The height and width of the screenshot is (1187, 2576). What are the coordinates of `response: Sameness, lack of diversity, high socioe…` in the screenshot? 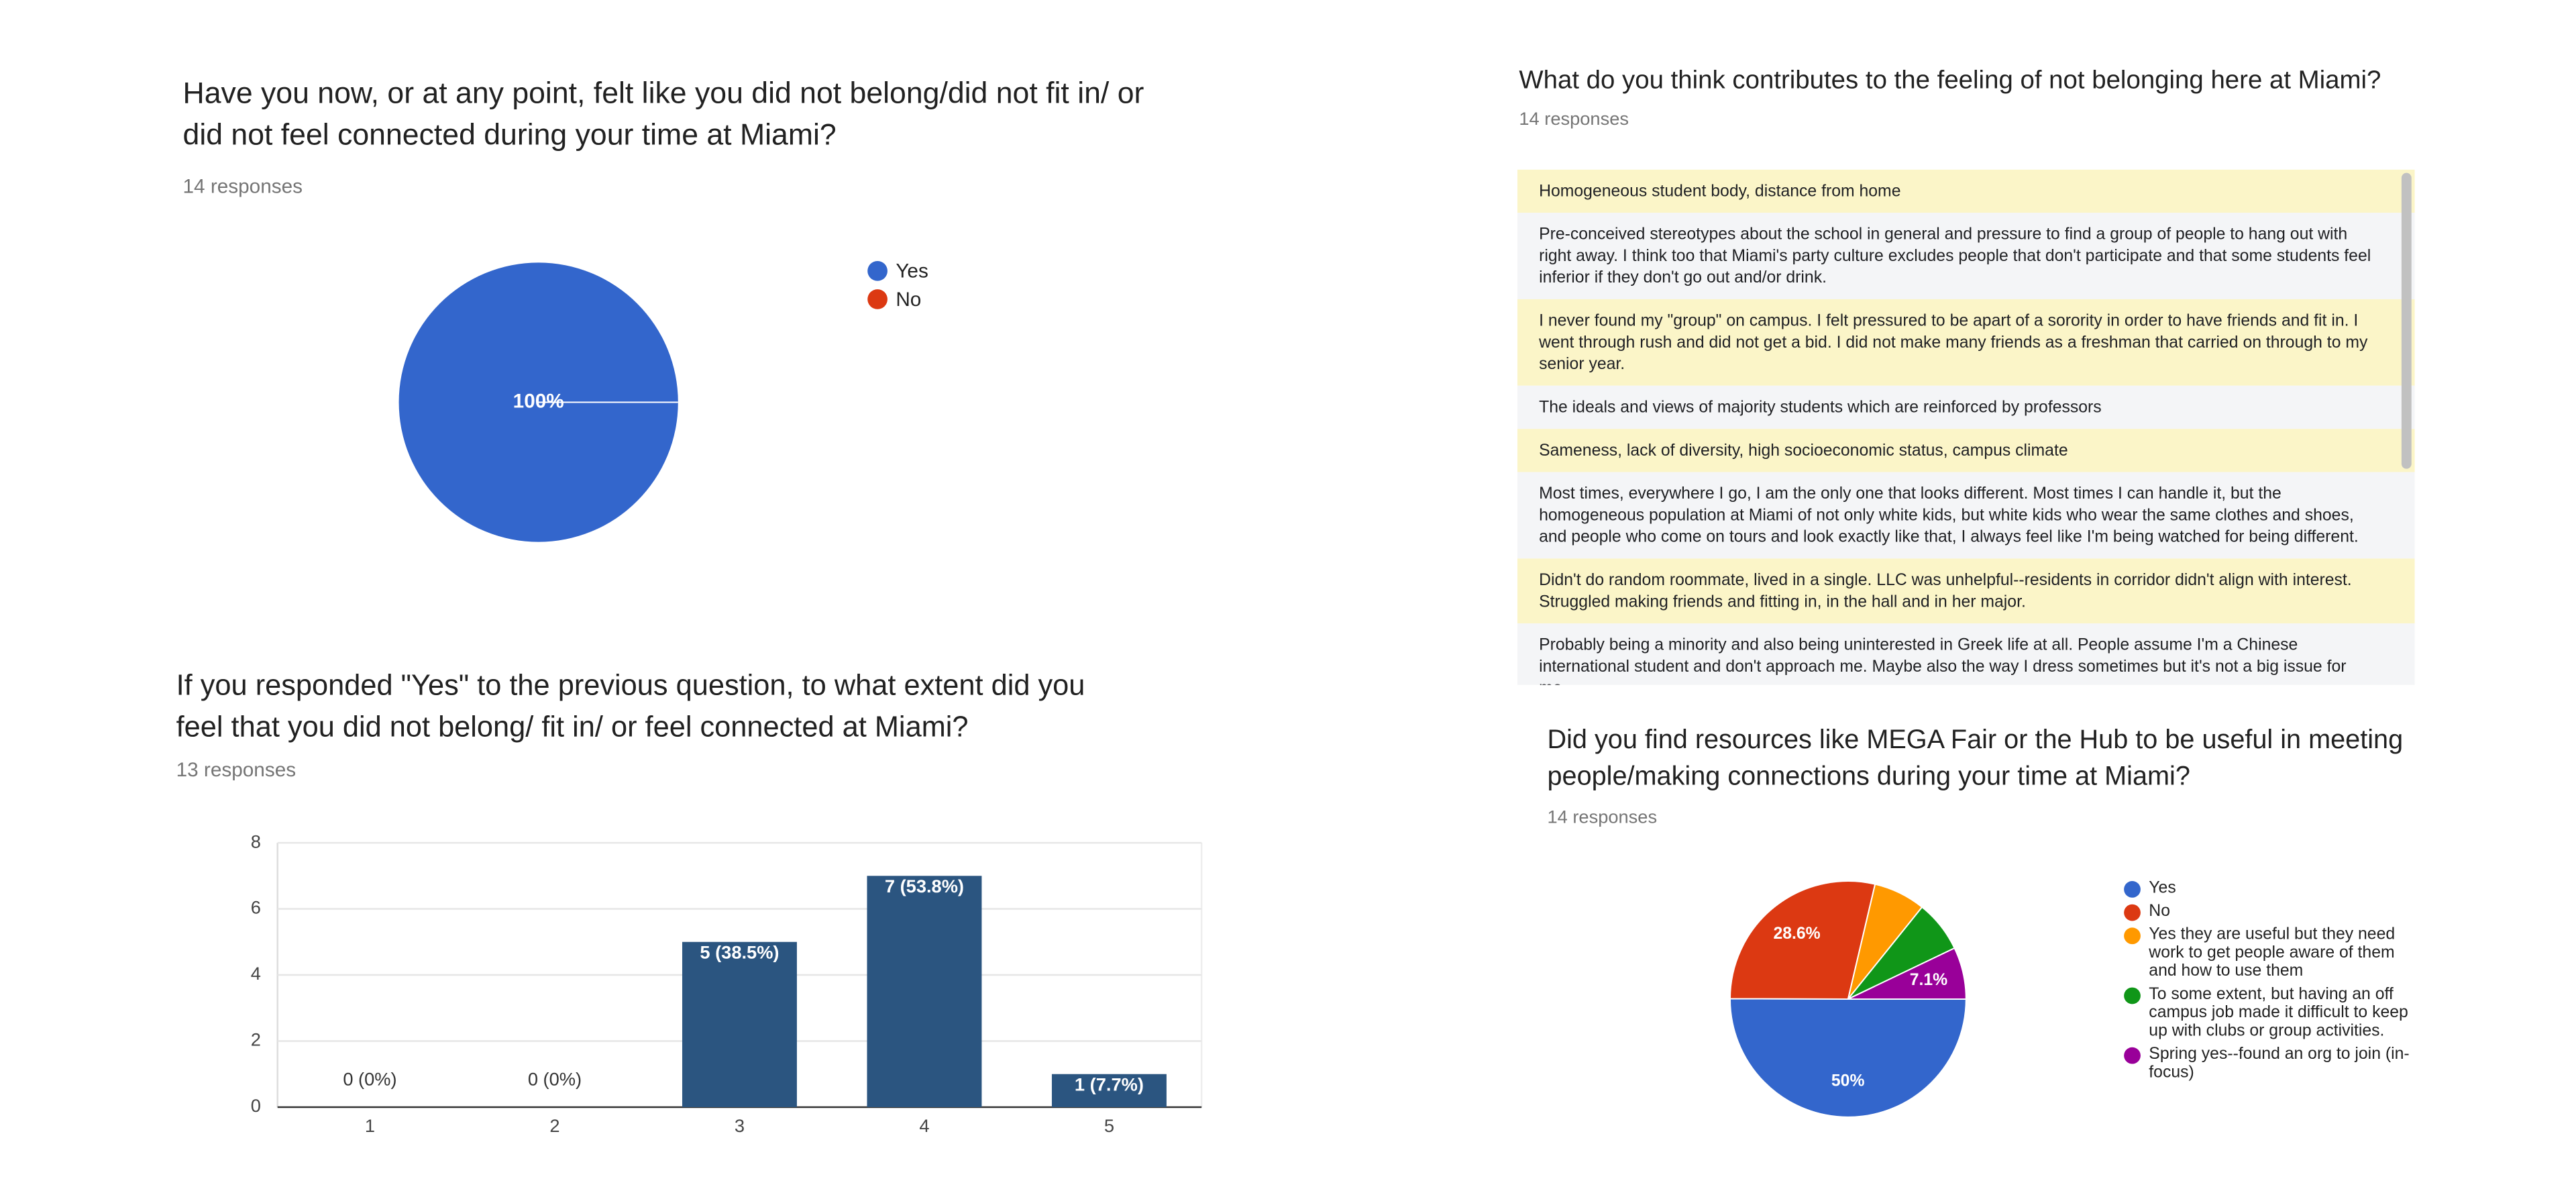 It's located at (1966, 450).